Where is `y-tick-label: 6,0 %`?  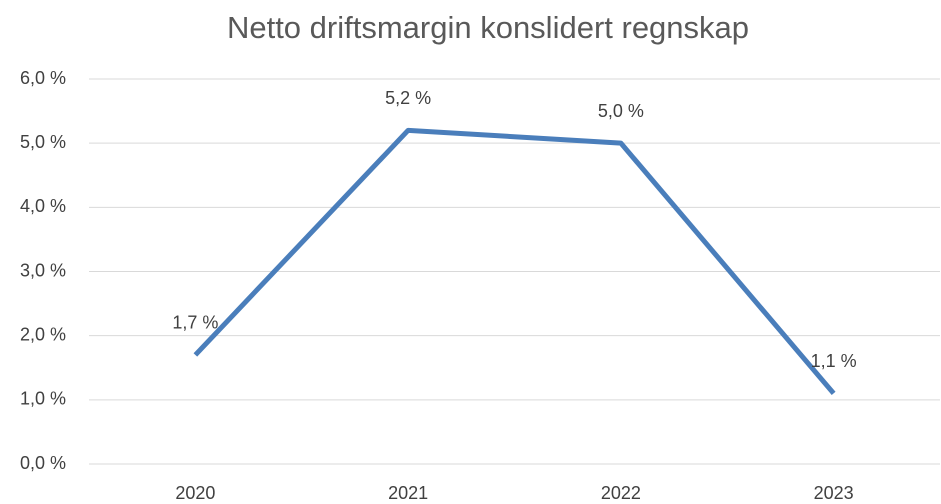 y-tick-label: 6,0 % is located at coordinates (43, 78).